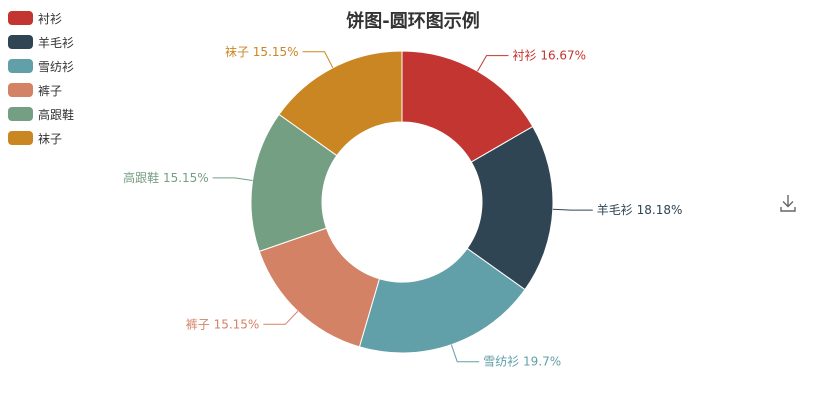 Image resolution: width=826 pixels, height=402 pixels. What do you see at coordinates (413, 21) in the screenshot?
I see `chart-title: 饼图-圆环图示例` at bounding box center [413, 21].